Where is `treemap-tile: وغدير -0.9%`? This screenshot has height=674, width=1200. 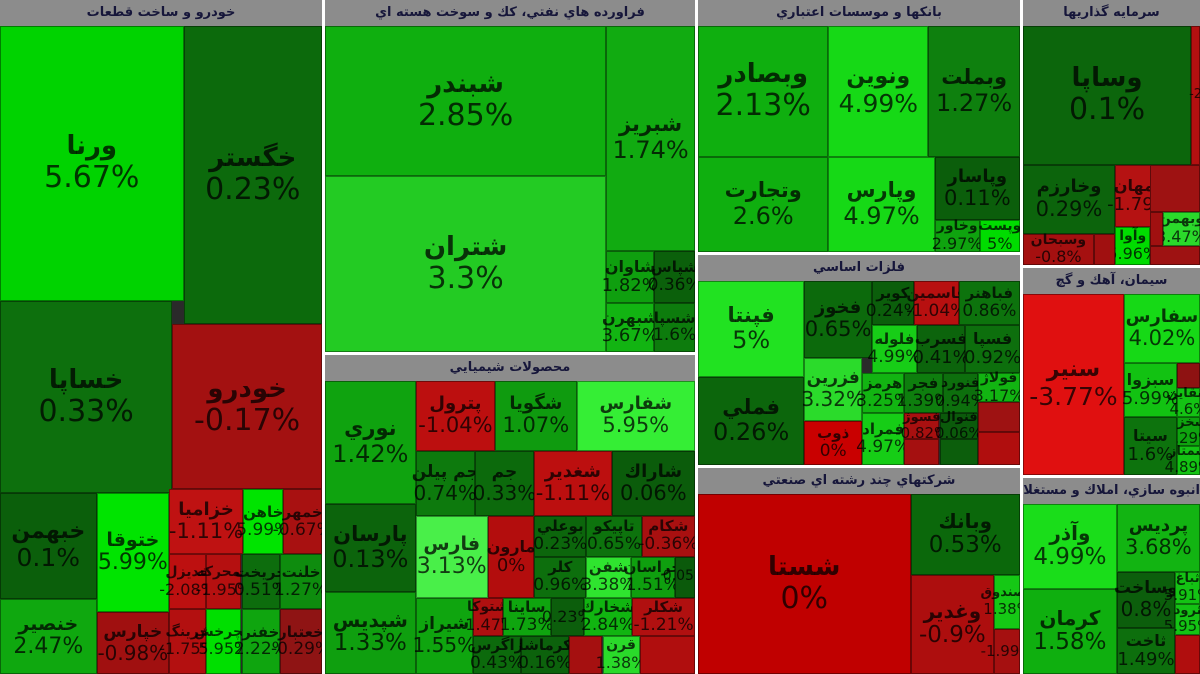 treemap-tile: وغدير -0.9% is located at coordinates (952, 624).